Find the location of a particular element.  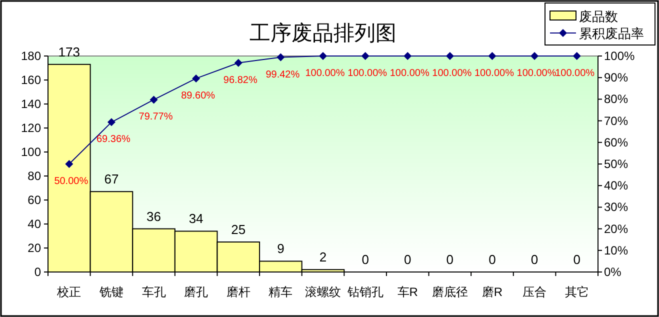

data-label: 9 is located at coordinates (280, 248).